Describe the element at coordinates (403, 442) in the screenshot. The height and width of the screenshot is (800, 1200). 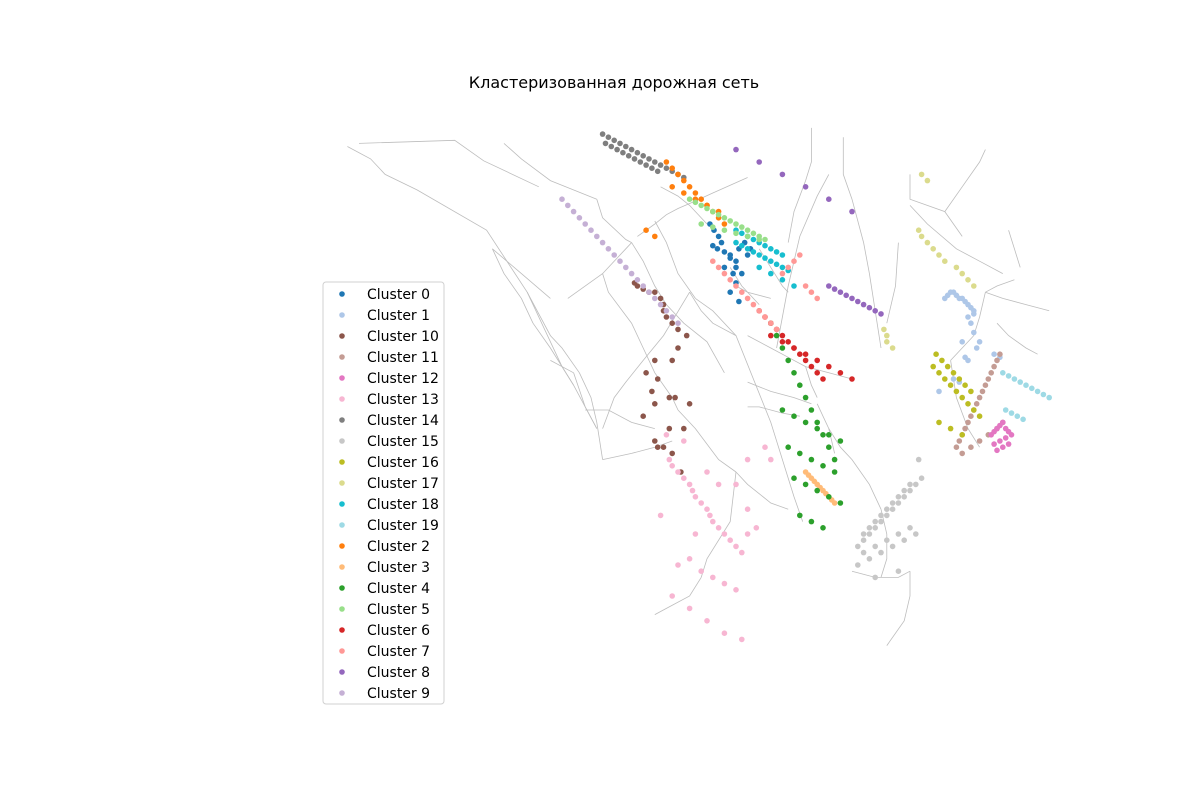
I see `legend-label: Cluster 15` at that location.